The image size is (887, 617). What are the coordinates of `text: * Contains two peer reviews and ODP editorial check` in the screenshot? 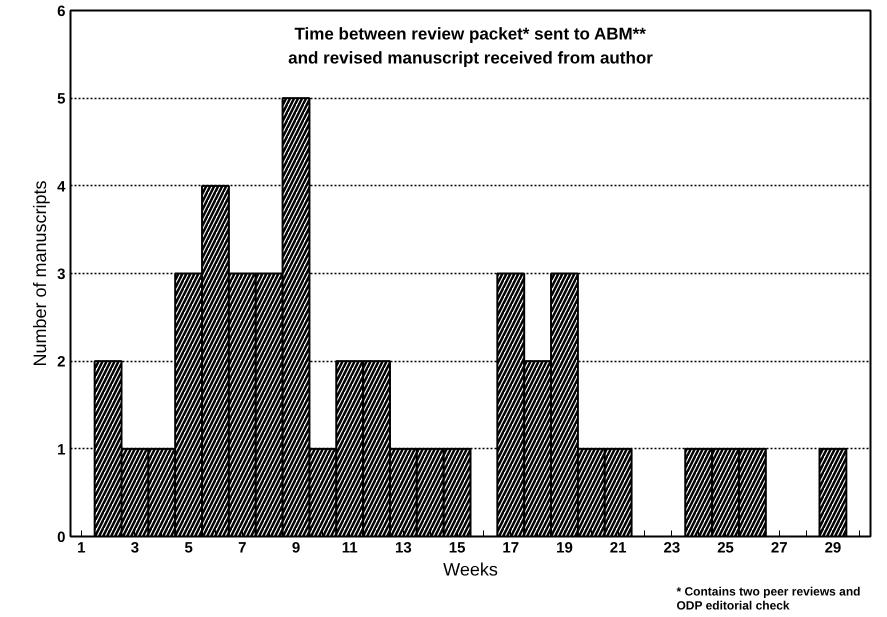 It's located at (768, 598).